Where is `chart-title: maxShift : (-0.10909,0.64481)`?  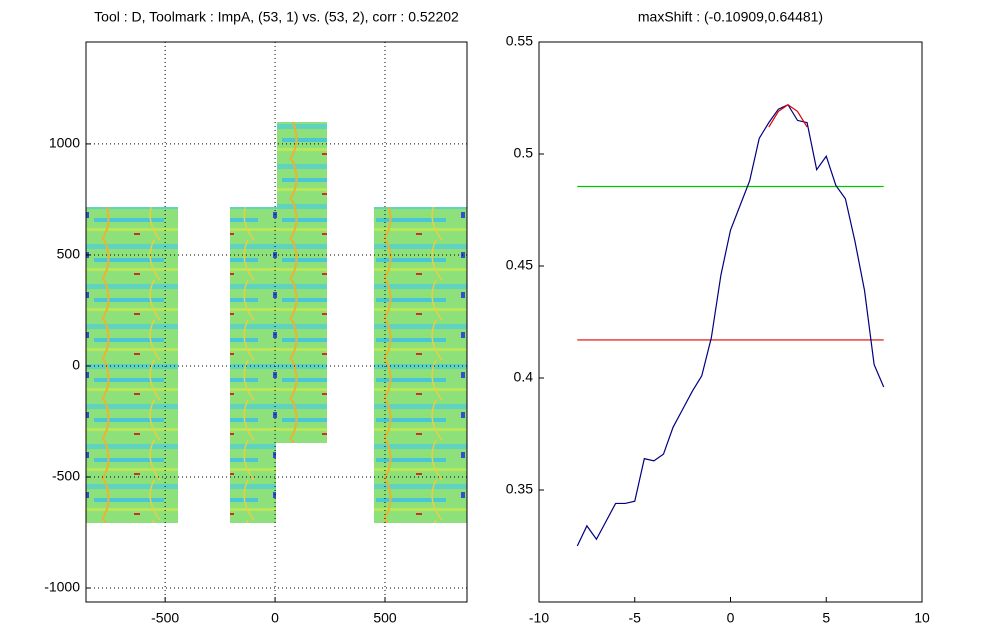
chart-title: maxShift : (-0.10909,0.64481) is located at coordinates (730, 17).